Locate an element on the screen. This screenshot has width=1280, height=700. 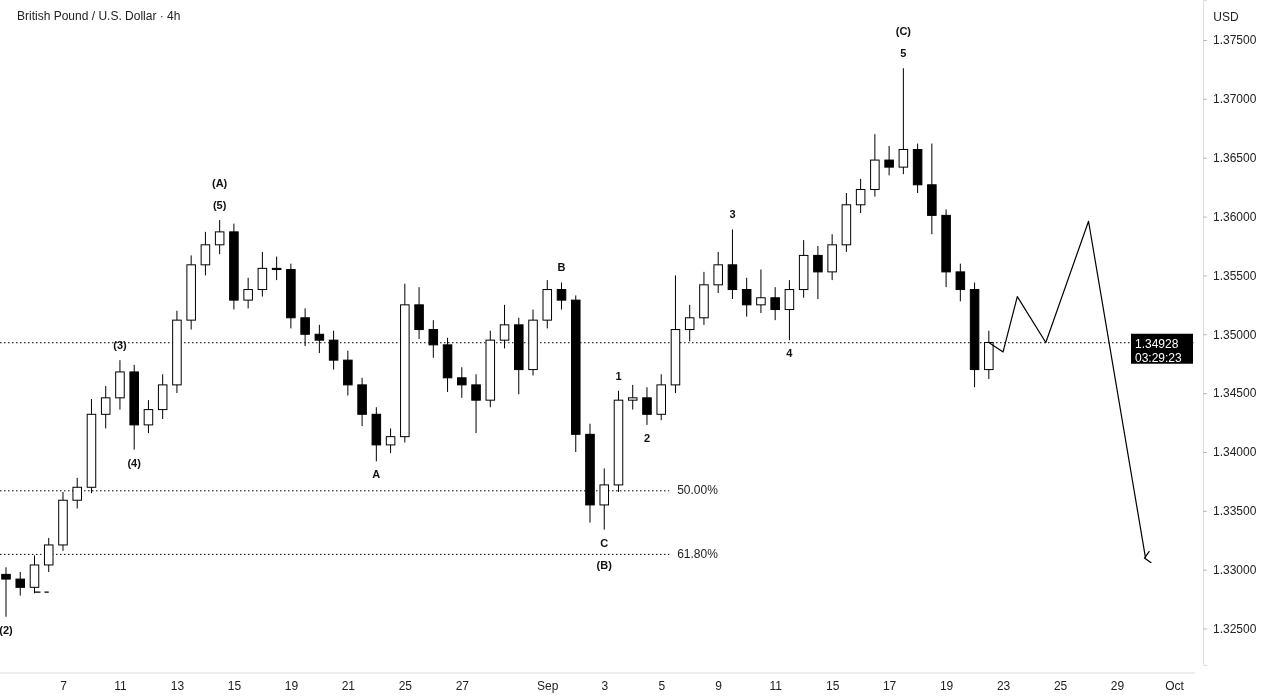
annotation: A is located at coordinates (376, 474).